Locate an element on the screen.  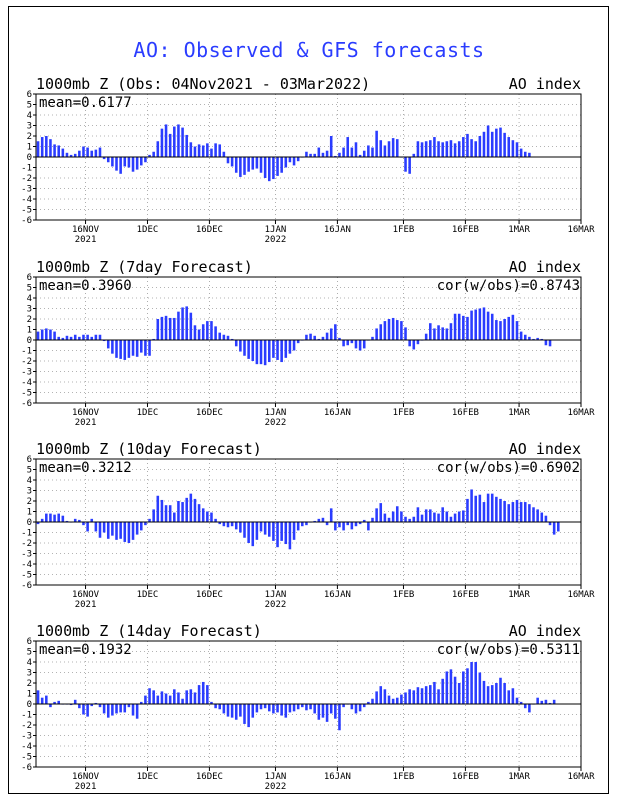
y-tick-label: 3 is located at coordinates (29, 127).